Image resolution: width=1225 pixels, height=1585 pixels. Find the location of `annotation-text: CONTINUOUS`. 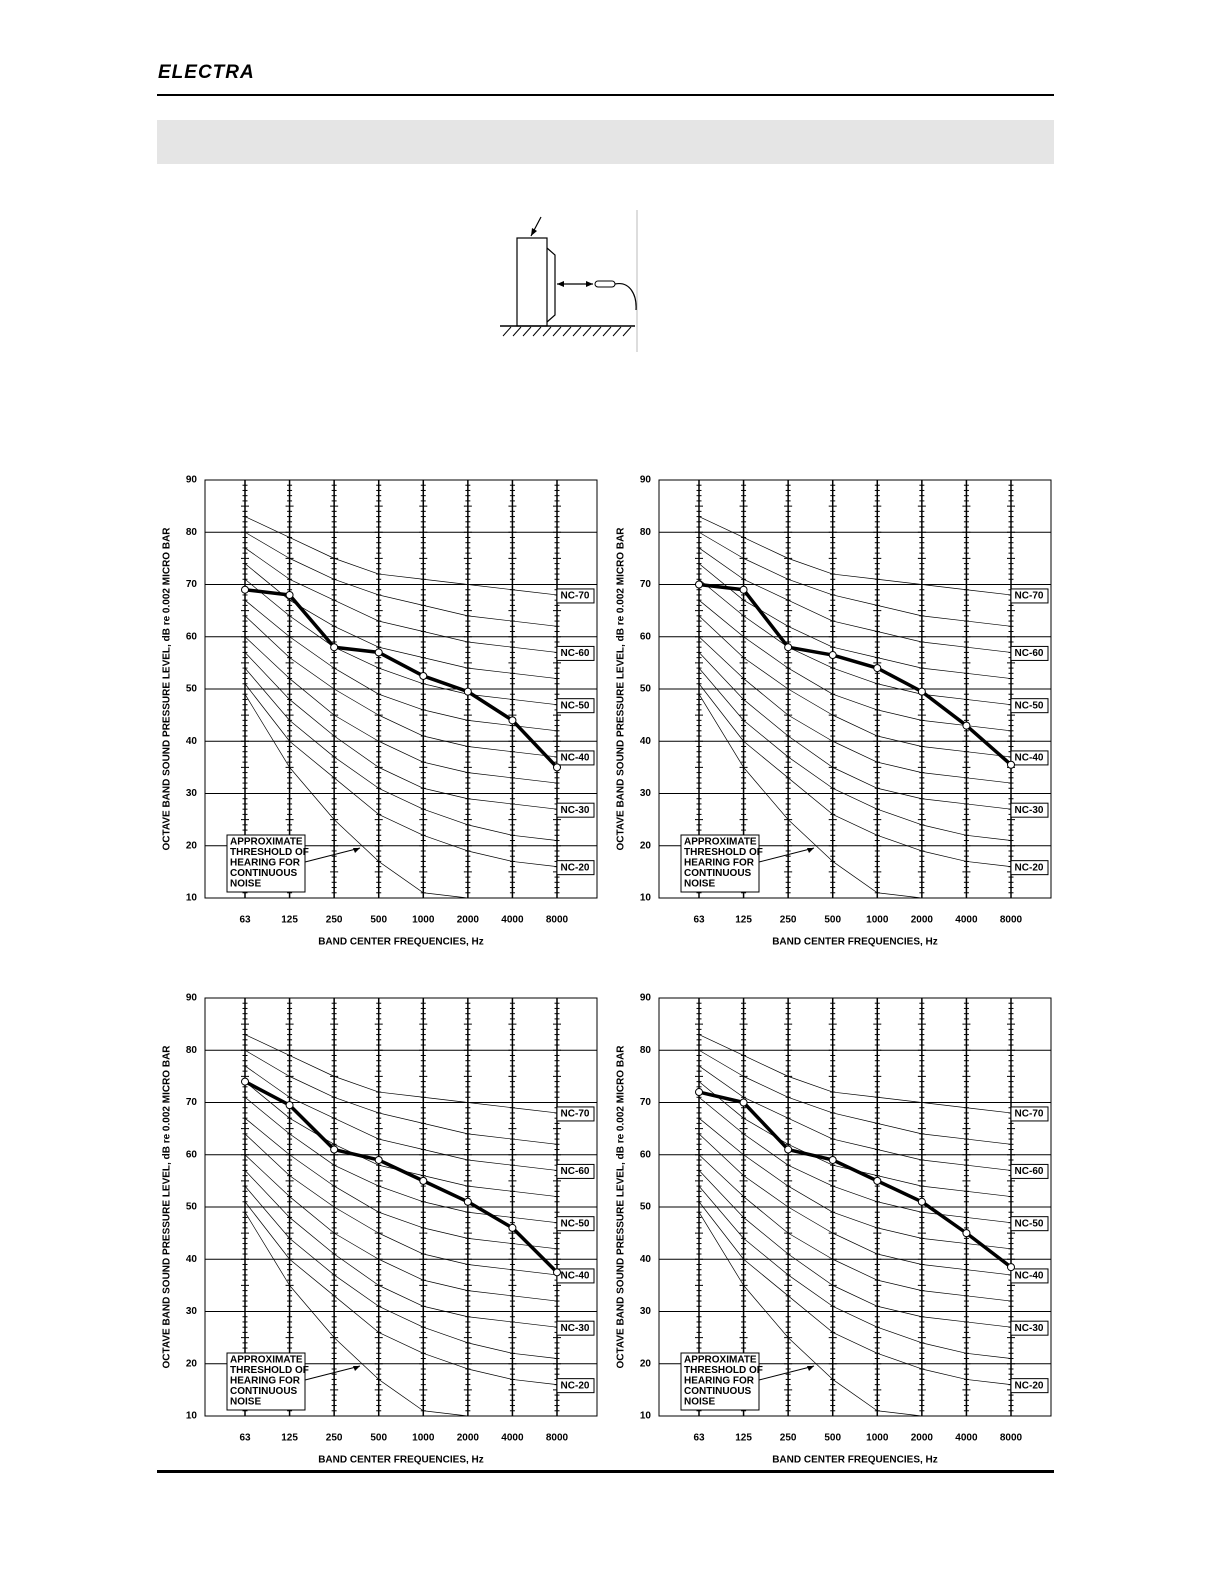

annotation-text: CONTINUOUS is located at coordinates (718, 1391).